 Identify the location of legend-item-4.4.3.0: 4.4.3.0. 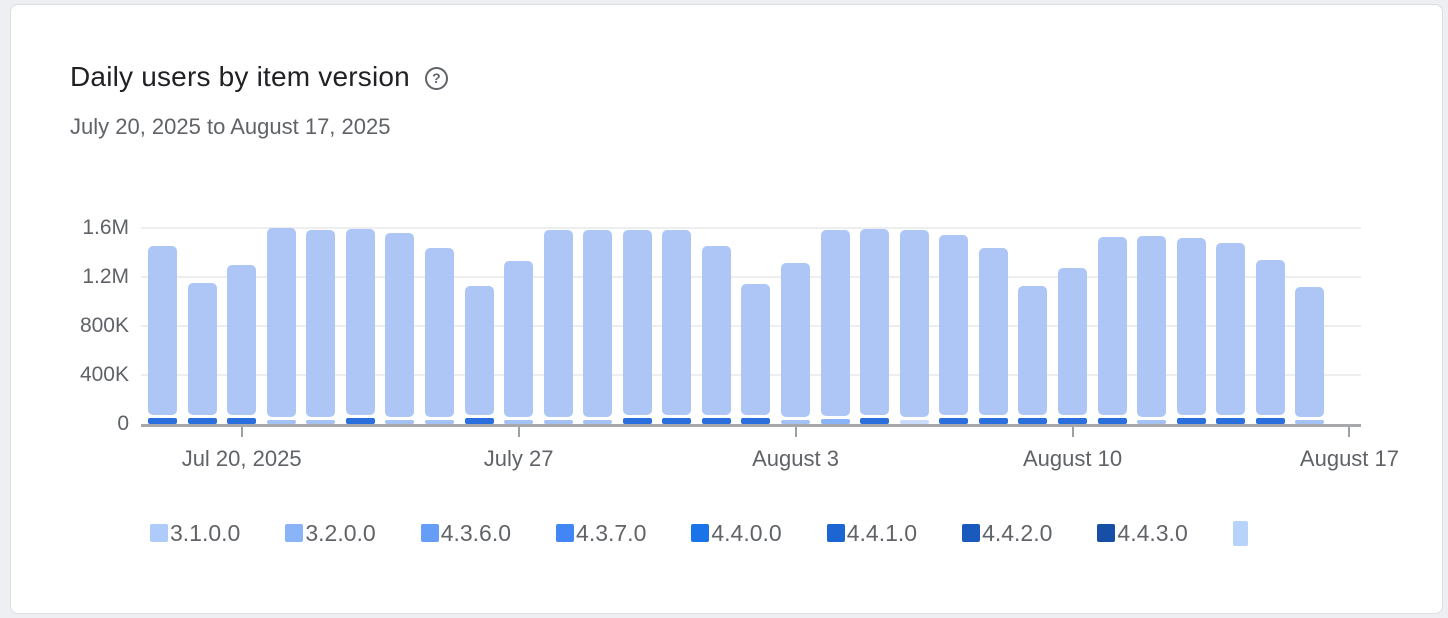
(1142, 533).